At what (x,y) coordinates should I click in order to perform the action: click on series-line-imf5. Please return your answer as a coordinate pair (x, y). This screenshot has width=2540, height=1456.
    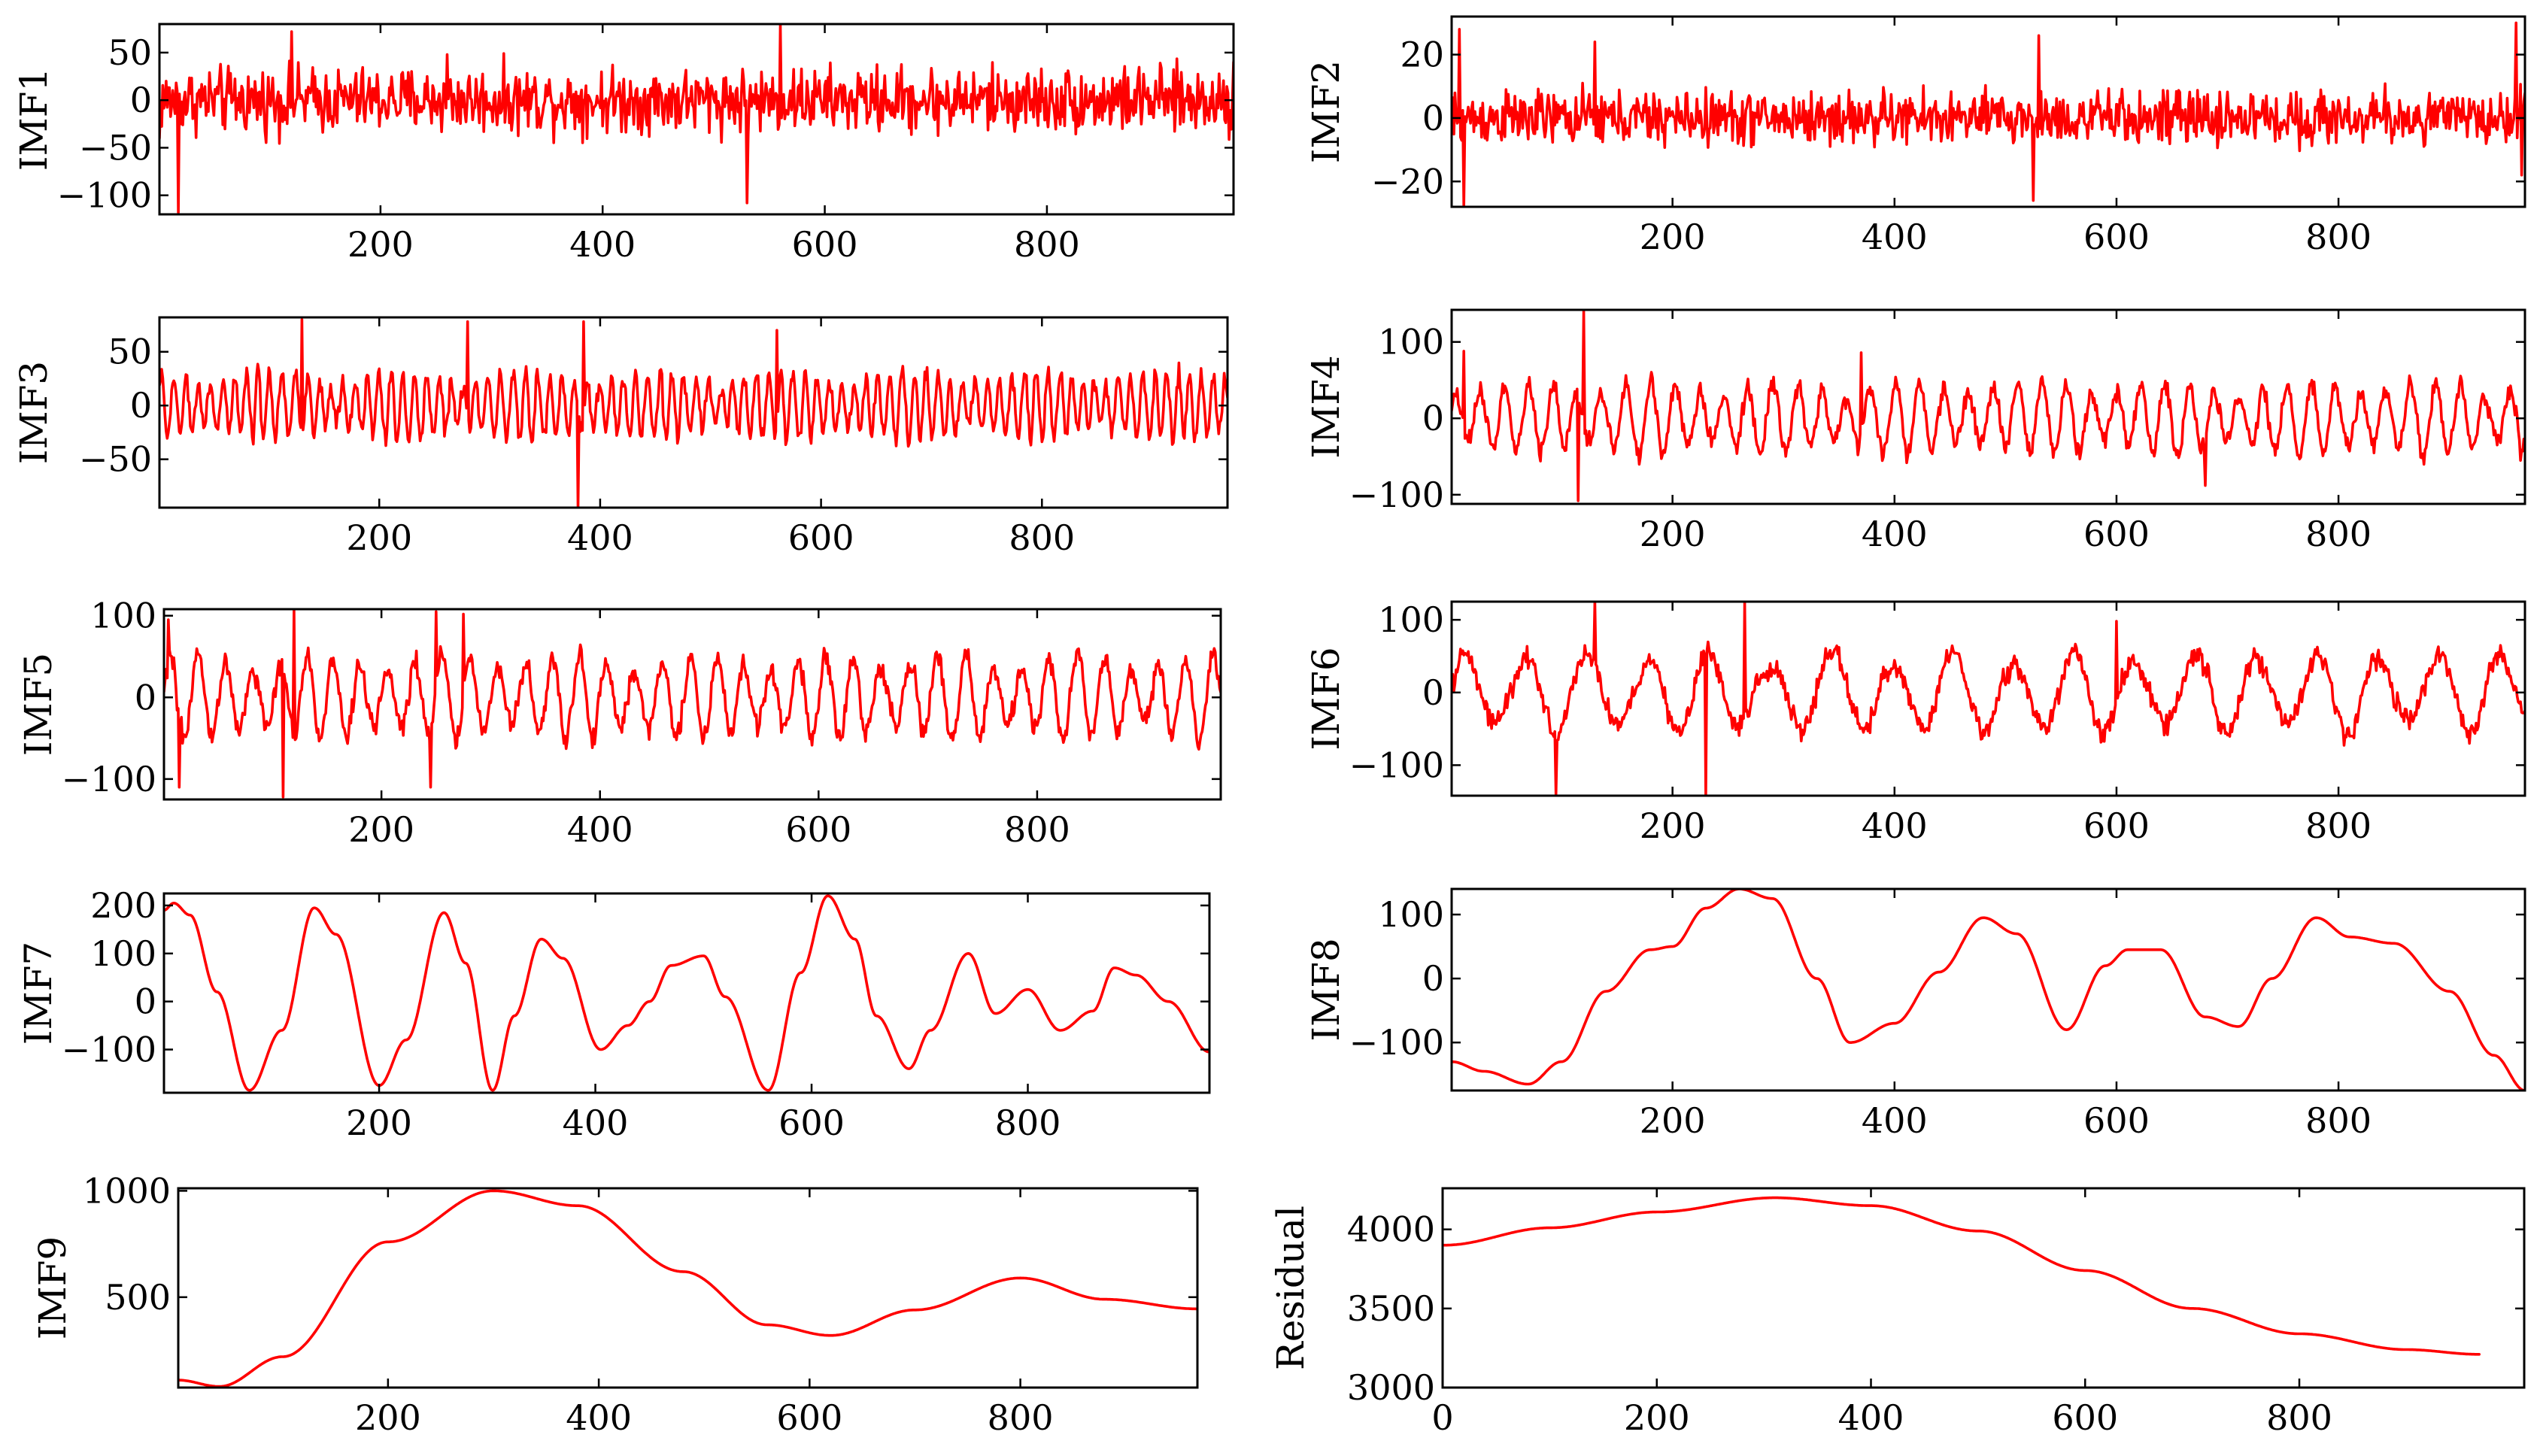
    Looking at the image, I should click on (692, 704).